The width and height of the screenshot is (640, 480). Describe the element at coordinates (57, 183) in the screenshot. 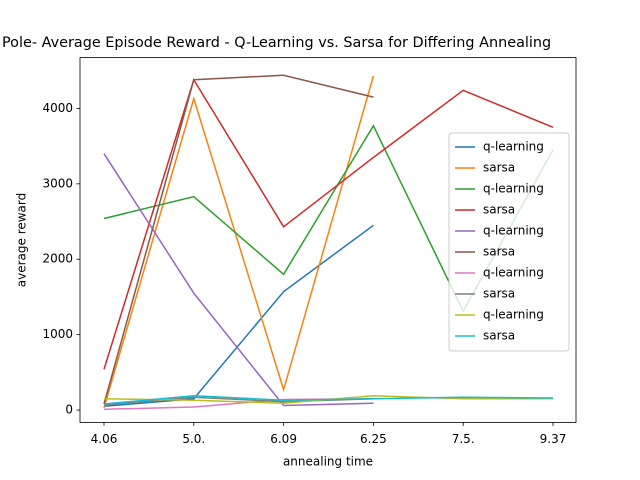

I see `y-tick-label: 3000` at that location.